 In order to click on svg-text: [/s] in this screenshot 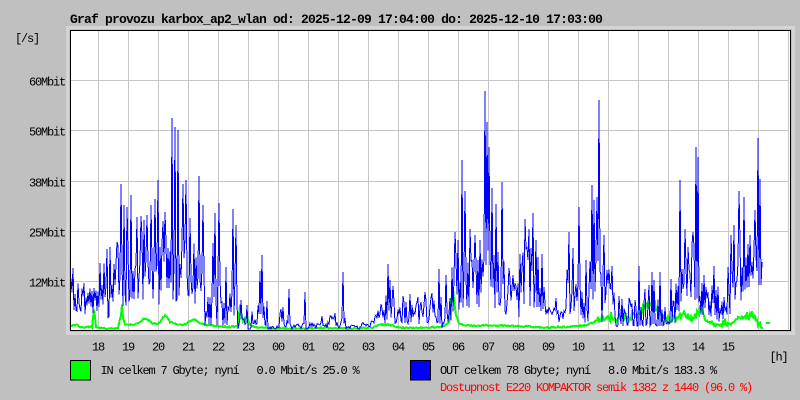, I will do `click(27, 39)`.